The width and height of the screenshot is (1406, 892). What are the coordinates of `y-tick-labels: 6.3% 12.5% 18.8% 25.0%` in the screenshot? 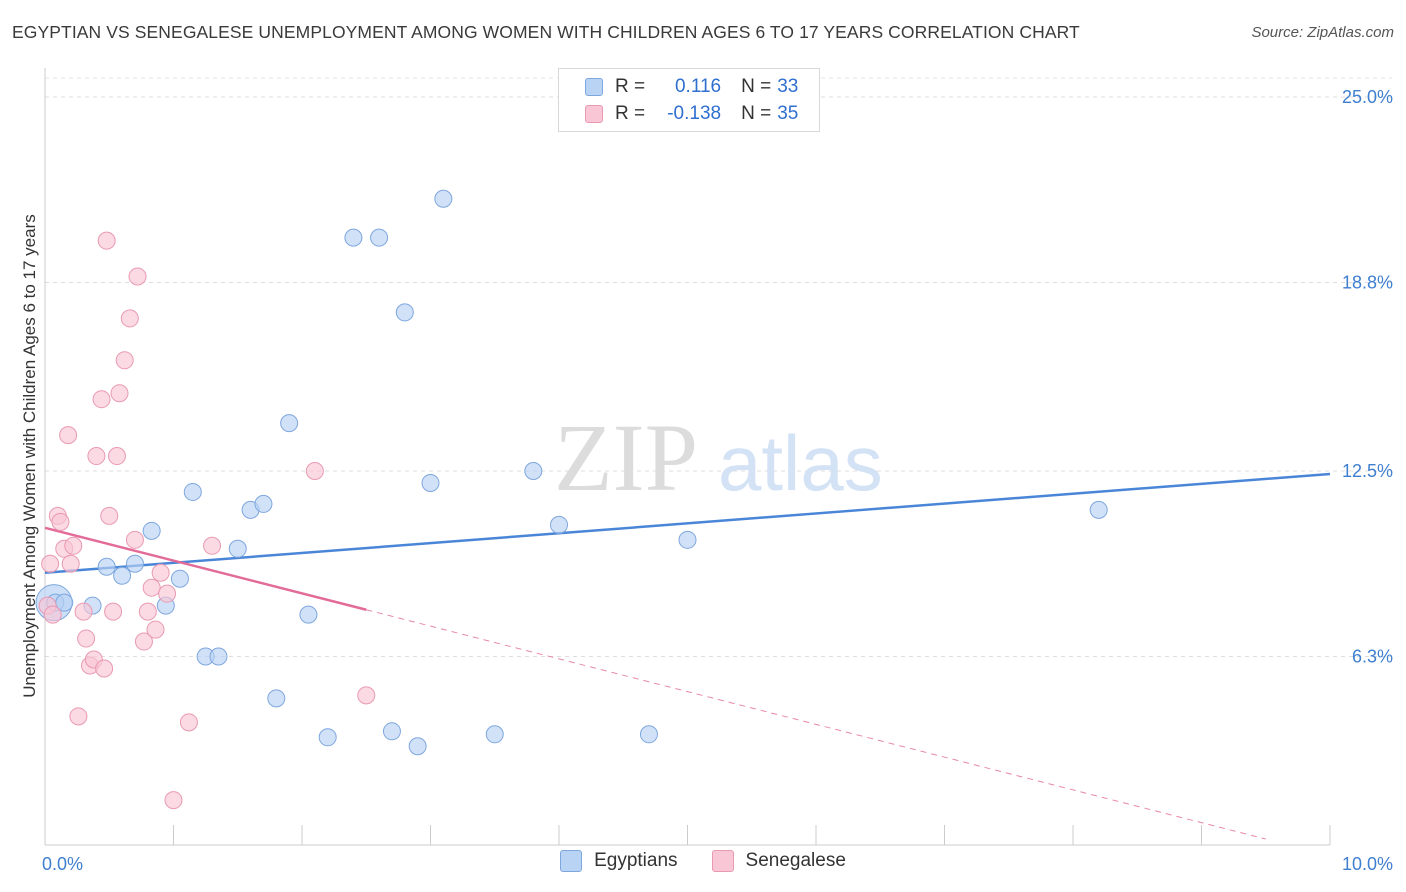 It's located at (1367, 377).